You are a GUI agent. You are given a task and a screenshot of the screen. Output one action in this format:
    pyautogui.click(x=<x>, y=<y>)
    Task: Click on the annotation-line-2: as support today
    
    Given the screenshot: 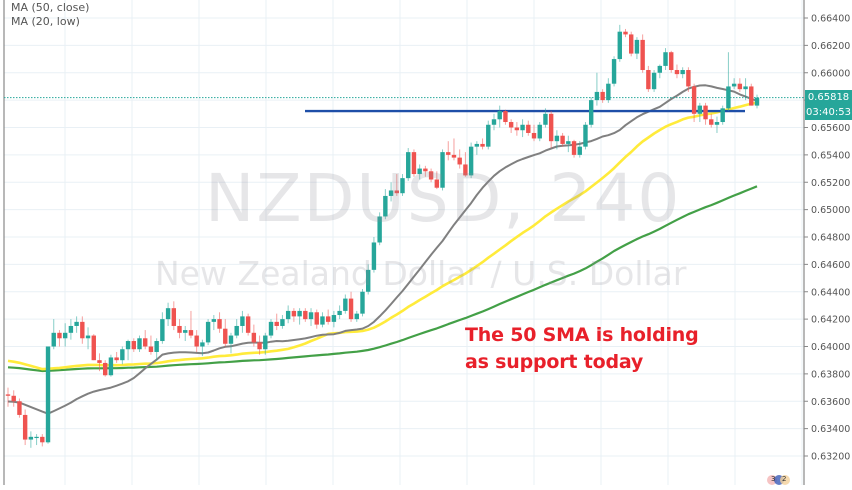 What is the action you would take?
    pyautogui.click(x=554, y=362)
    